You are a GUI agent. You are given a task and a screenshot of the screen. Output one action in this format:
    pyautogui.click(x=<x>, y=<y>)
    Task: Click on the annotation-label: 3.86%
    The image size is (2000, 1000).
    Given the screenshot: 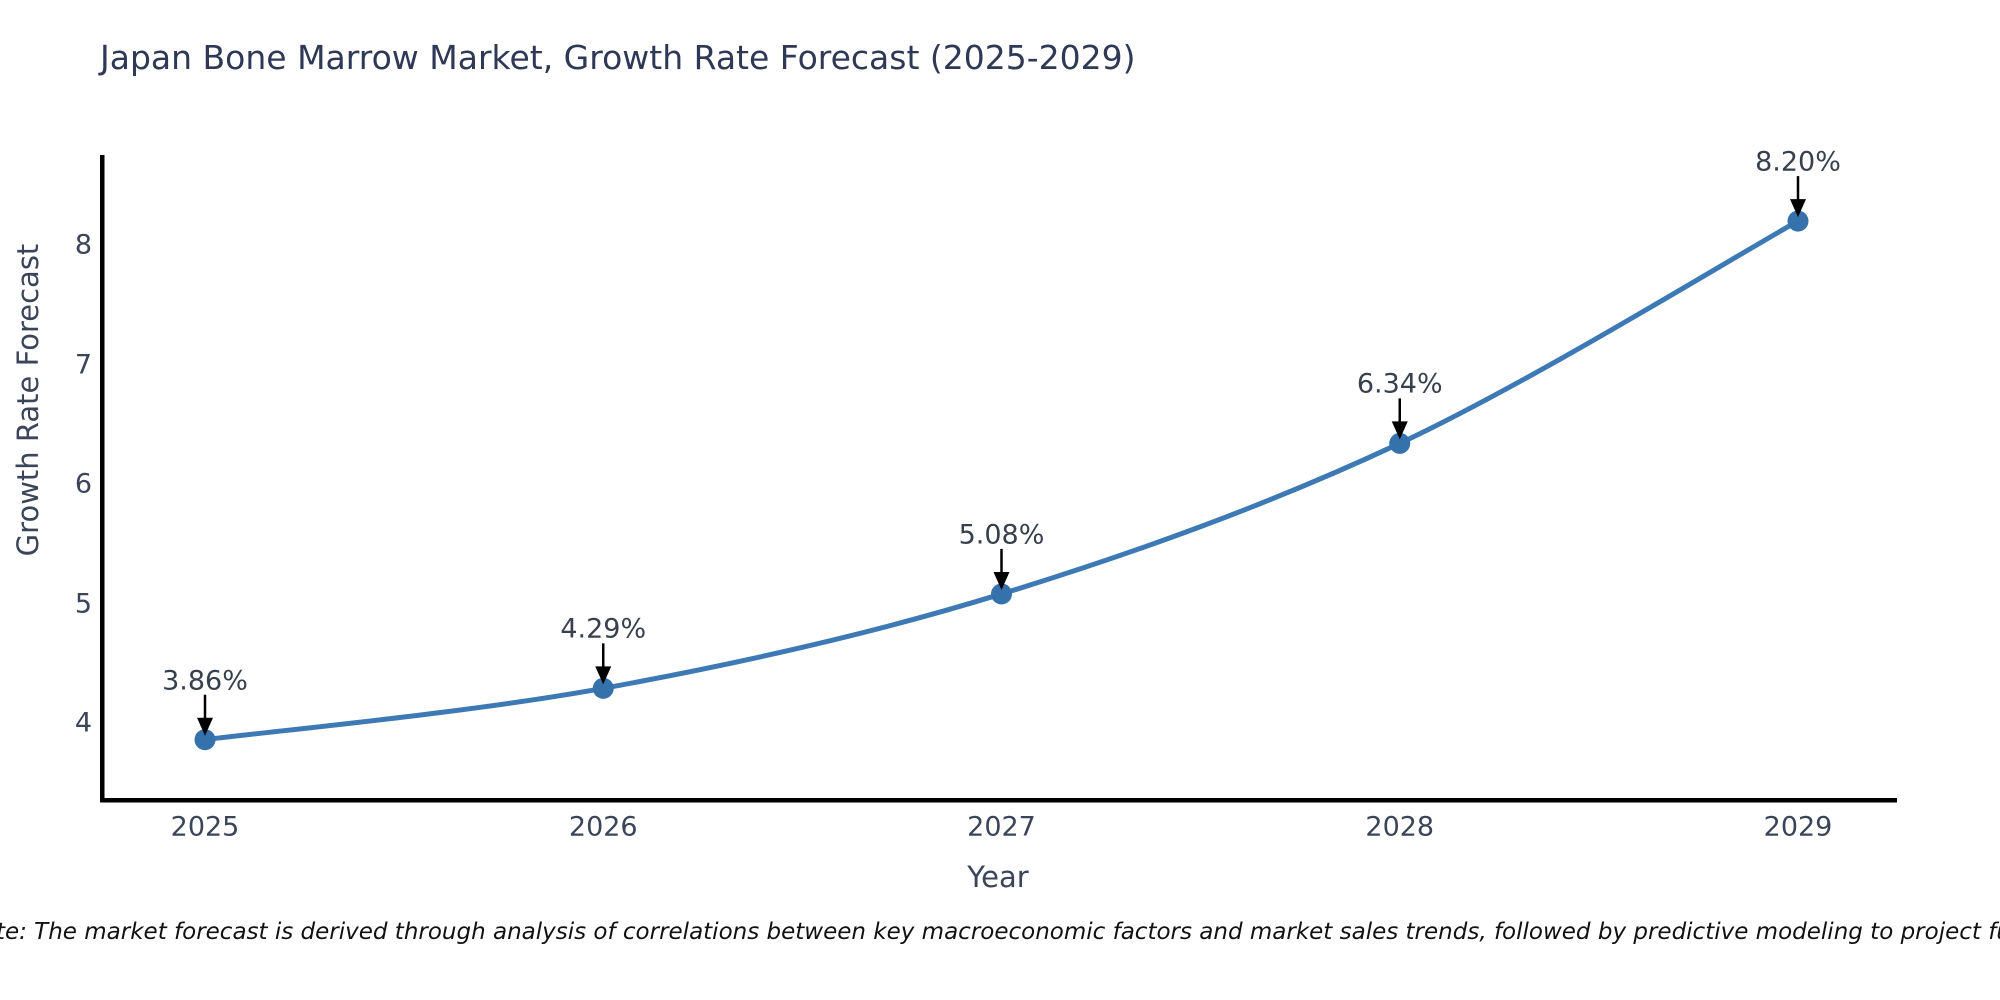 What is the action you would take?
    pyautogui.click(x=205, y=681)
    